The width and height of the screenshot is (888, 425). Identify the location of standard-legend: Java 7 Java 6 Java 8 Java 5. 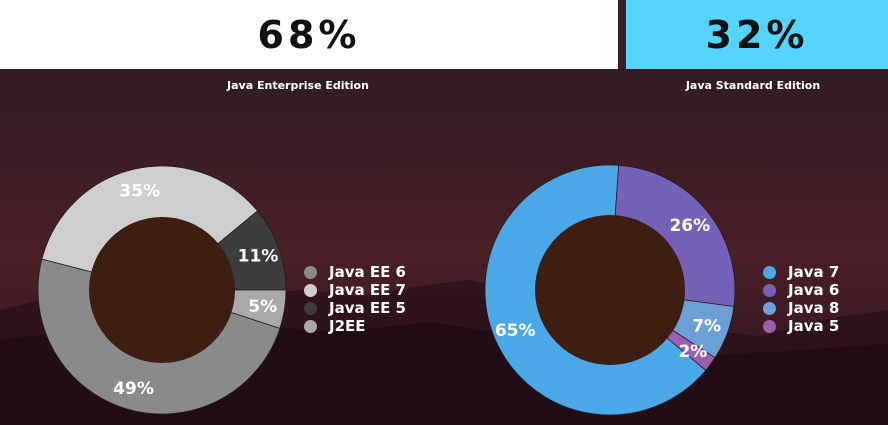
(801, 299).